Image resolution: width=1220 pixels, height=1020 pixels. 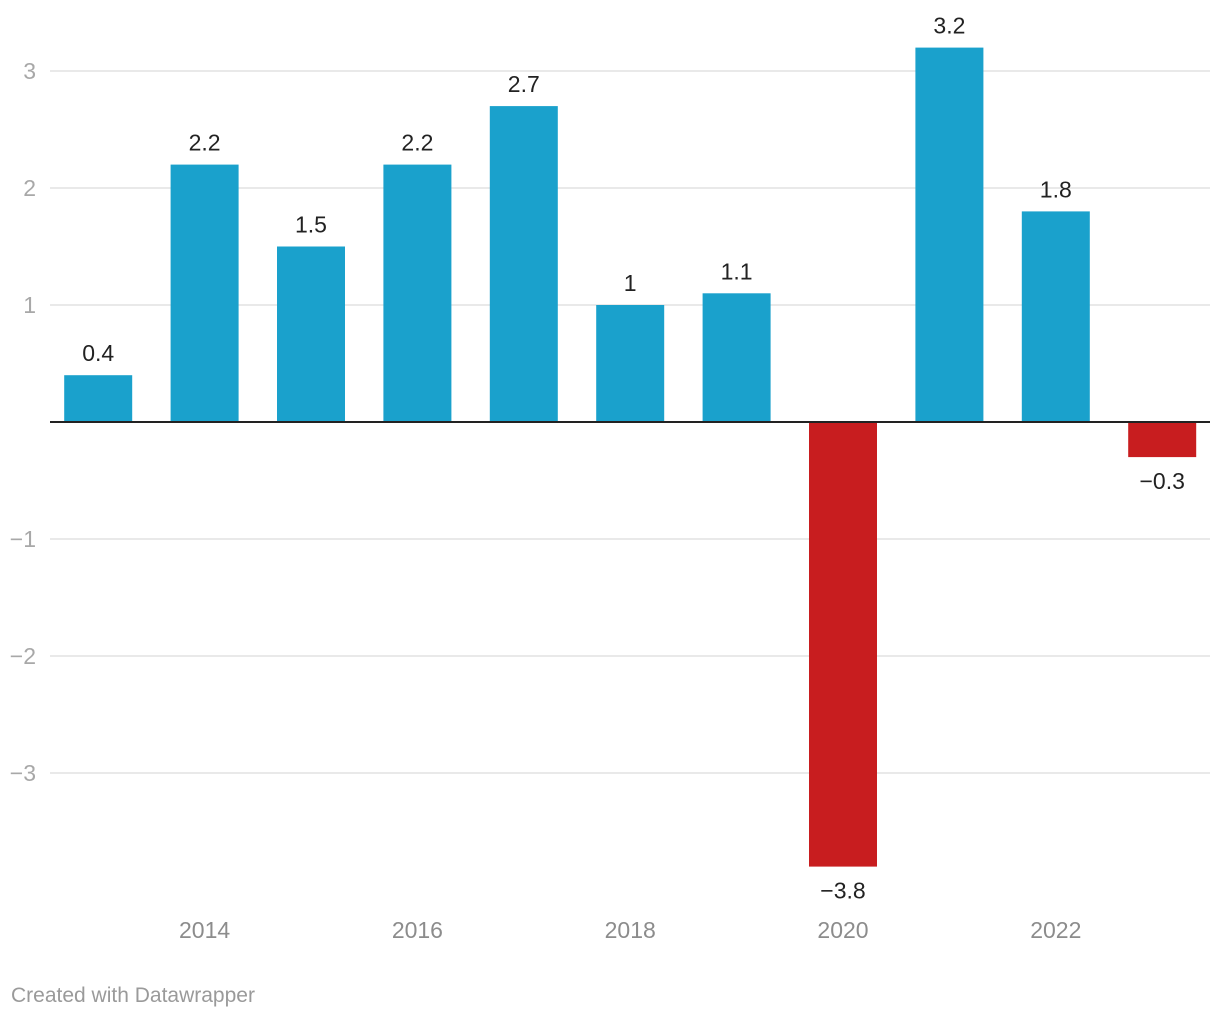 What do you see at coordinates (1056, 189) in the screenshot?
I see `data-label-2022: 1.8` at bounding box center [1056, 189].